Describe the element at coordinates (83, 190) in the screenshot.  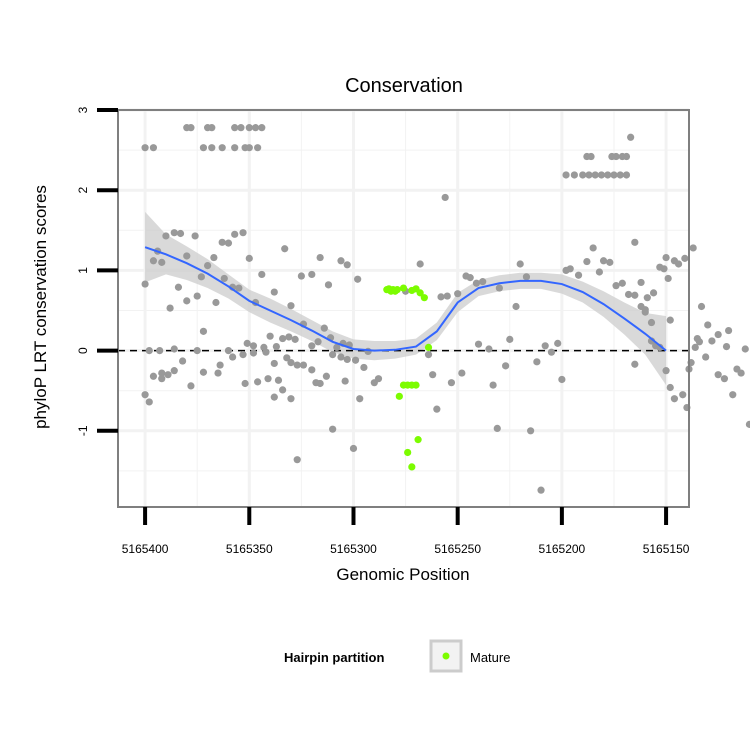
I see `y-tick-label-3: 2` at that location.